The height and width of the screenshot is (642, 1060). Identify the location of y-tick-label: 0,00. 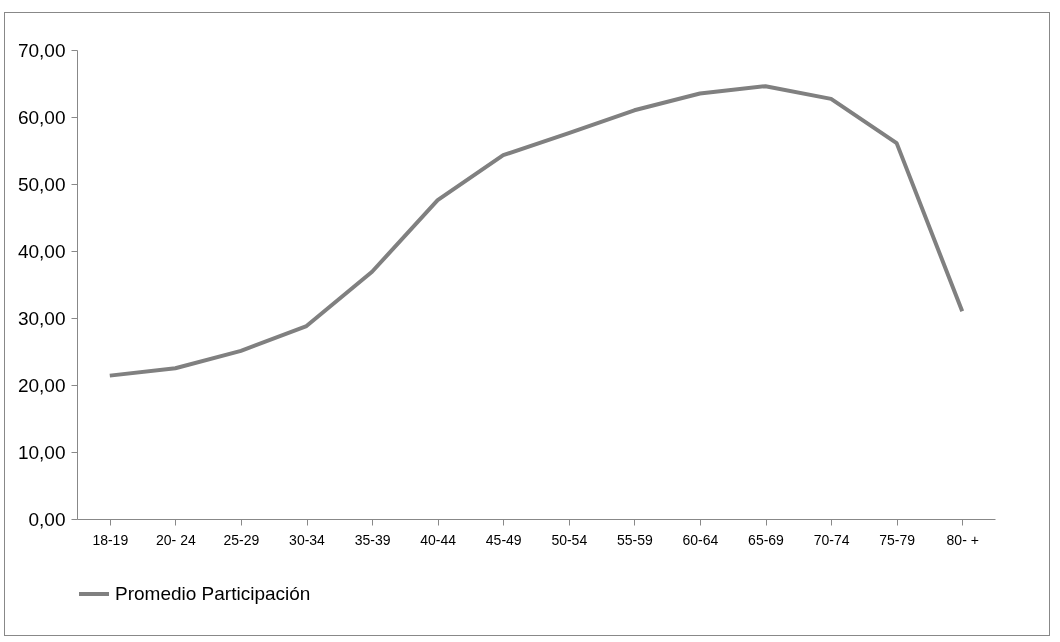
(47, 519).